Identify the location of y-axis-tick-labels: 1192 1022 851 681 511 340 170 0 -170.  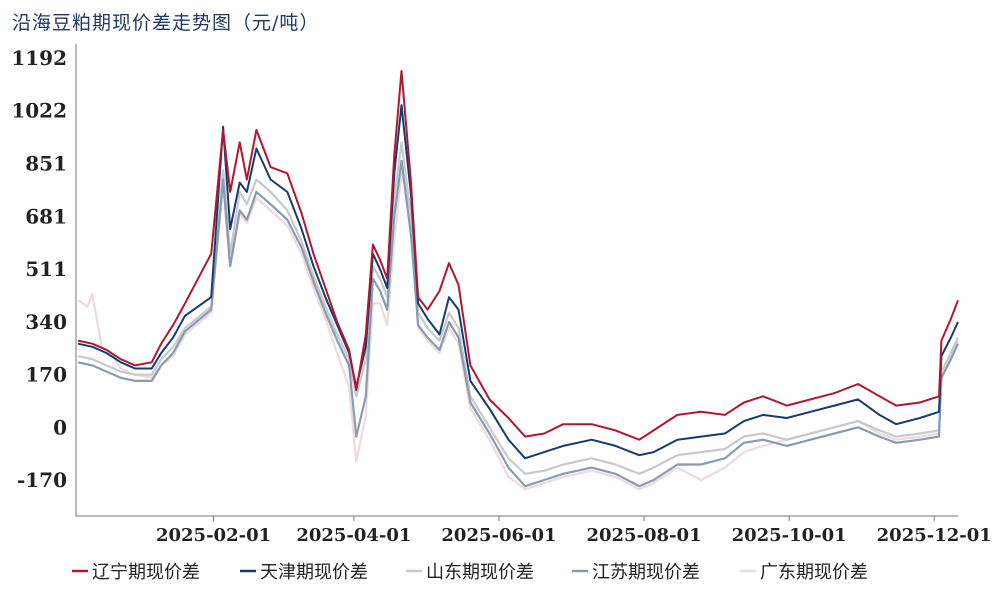
(39, 269).